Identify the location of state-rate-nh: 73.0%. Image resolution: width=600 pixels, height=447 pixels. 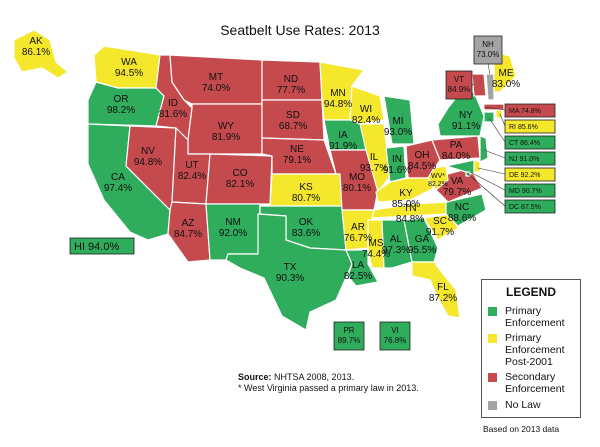
(488, 54).